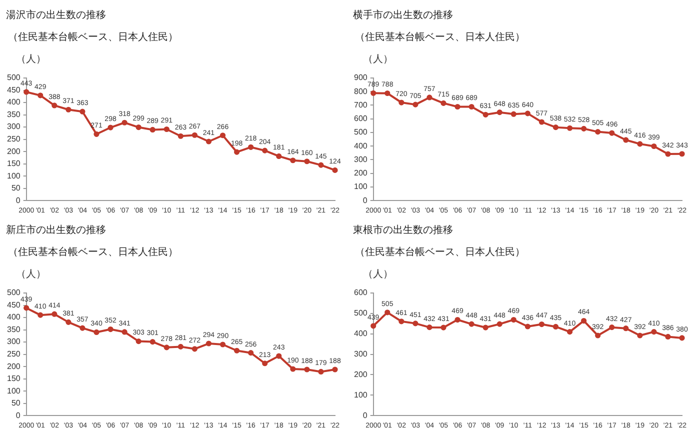 Image resolution: width=694 pixels, height=430 pixels. What do you see at coordinates (16, 403) in the screenshot?
I see `y-tick-label: 50` at bounding box center [16, 403].